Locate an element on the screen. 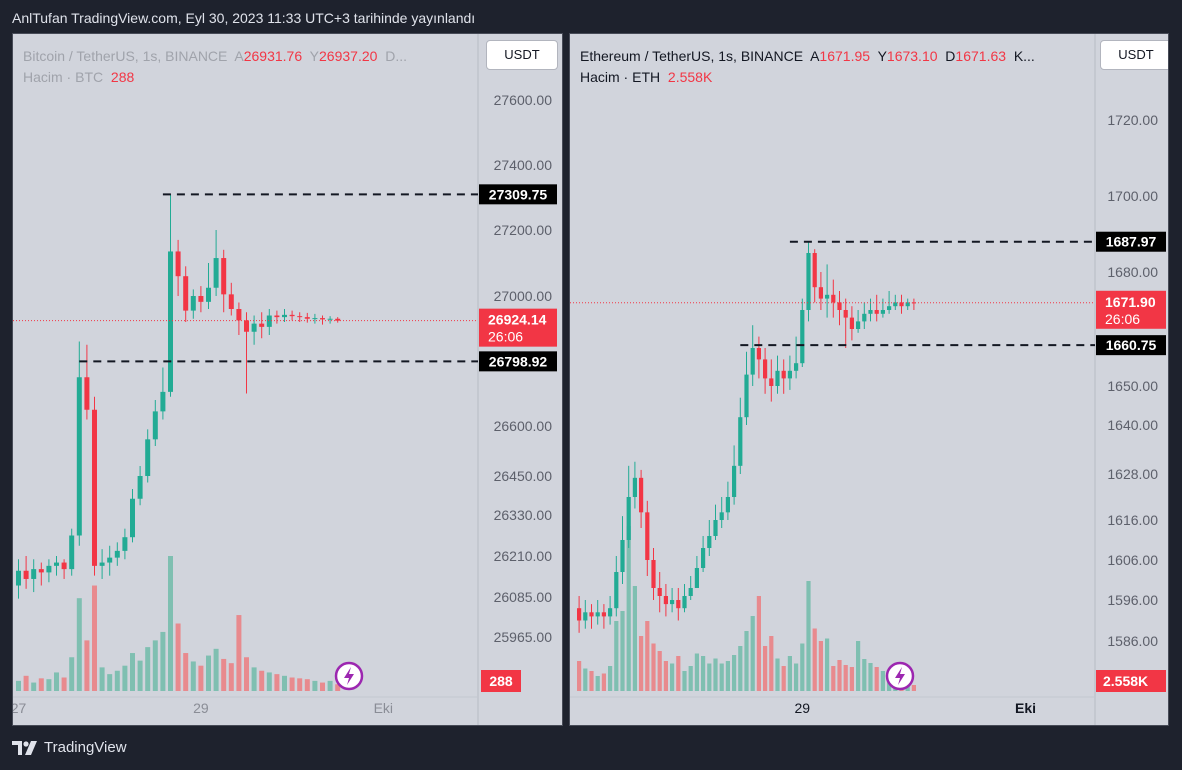 This screenshot has height=770, width=1182. last-price-badge is located at coordinates (1131, 309).